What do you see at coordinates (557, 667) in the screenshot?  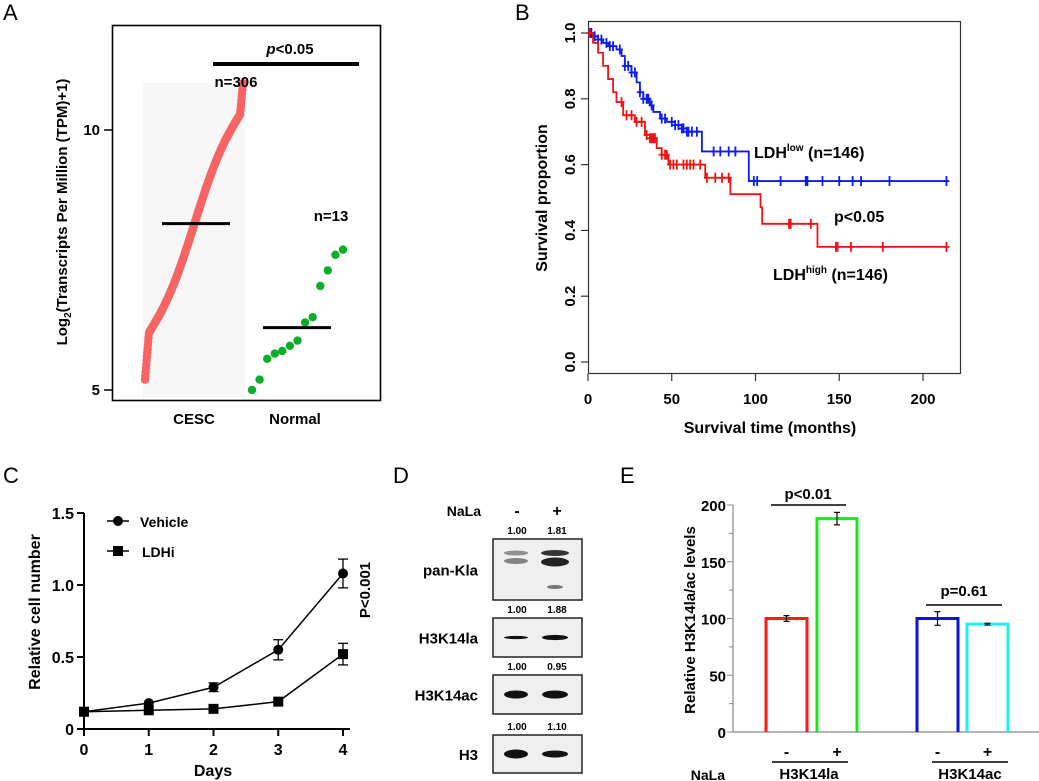 I see `blot-quant-plus: 0.95` at bounding box center [557, 667].